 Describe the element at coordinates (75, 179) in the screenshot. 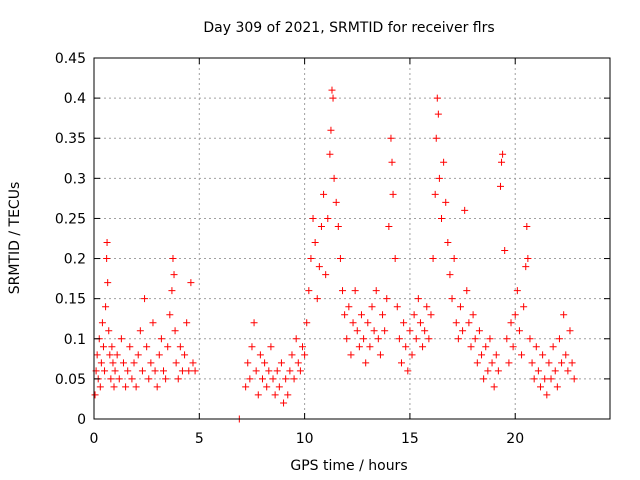

I see `y-tick-label: 0.3` at that location.